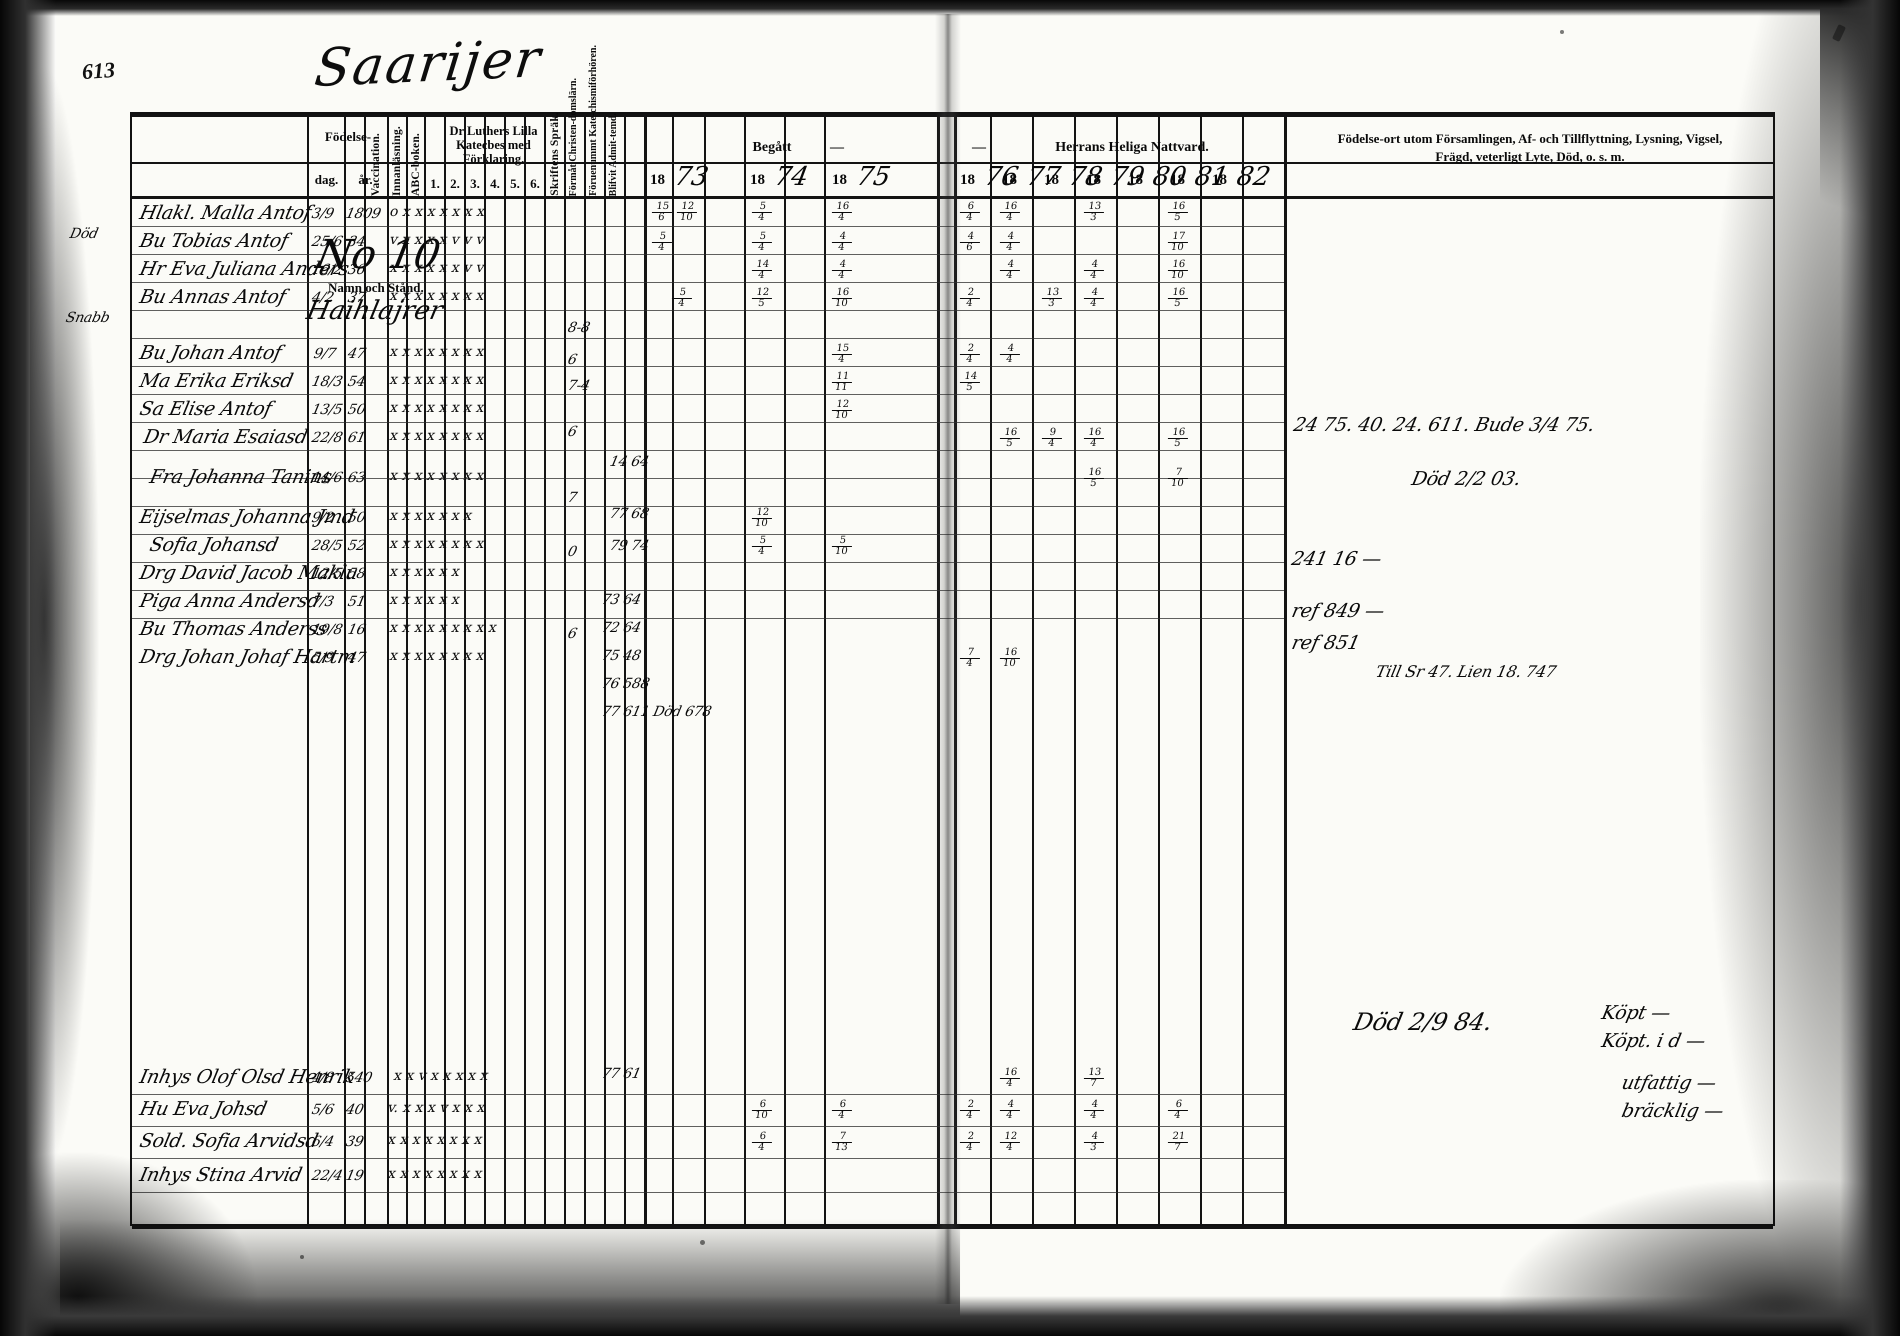 The image size is (1900, 1336). I want to click on margin-note: Köpt. i d —, so click(1653, 1041).